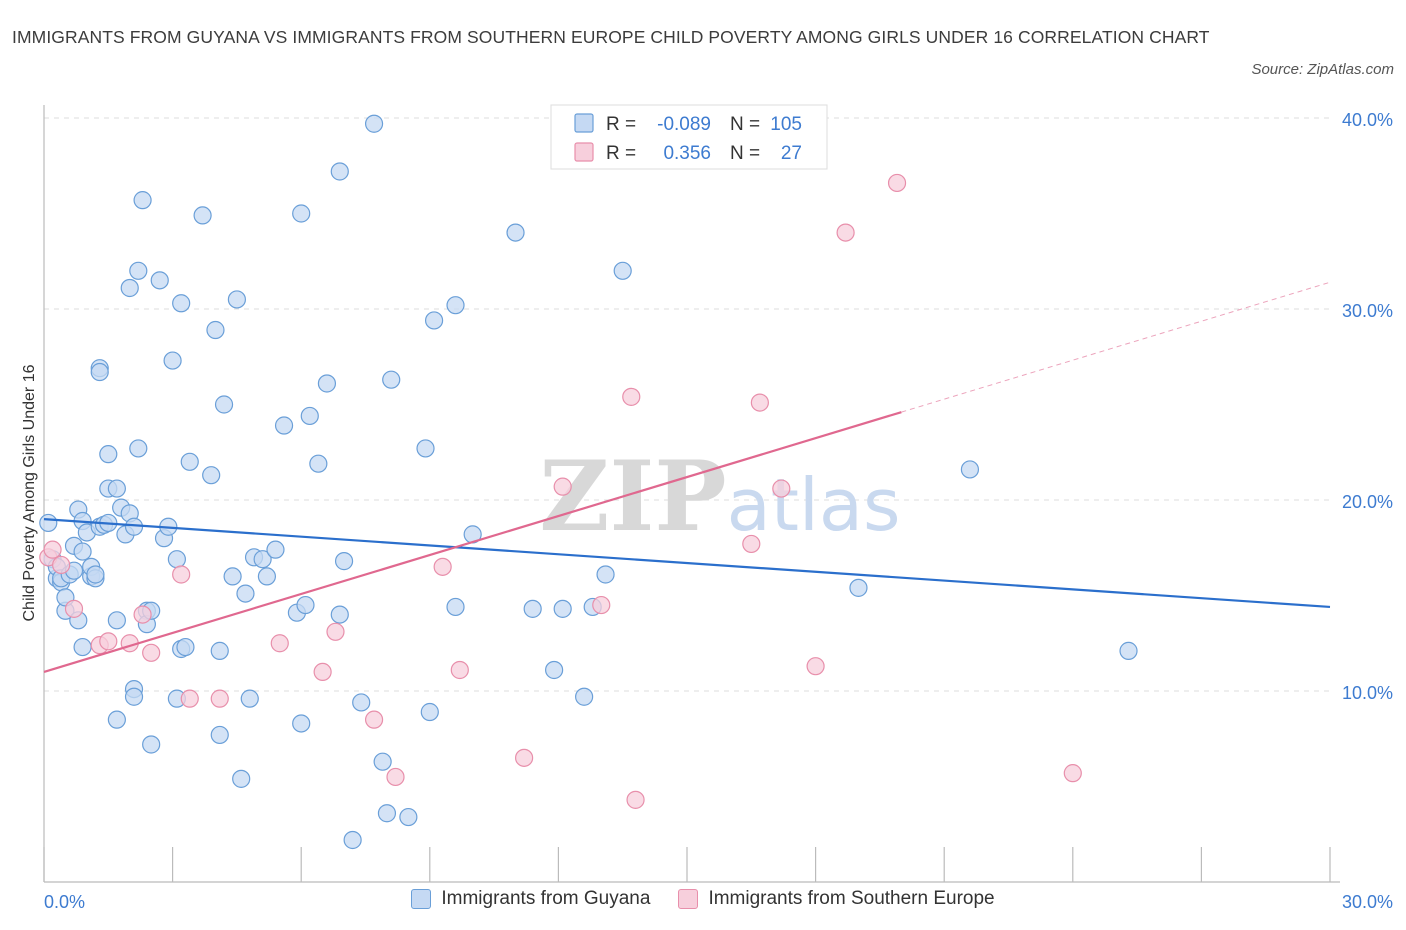  I want to click on y-tick-label: 20.0%, so click(1367, 502).